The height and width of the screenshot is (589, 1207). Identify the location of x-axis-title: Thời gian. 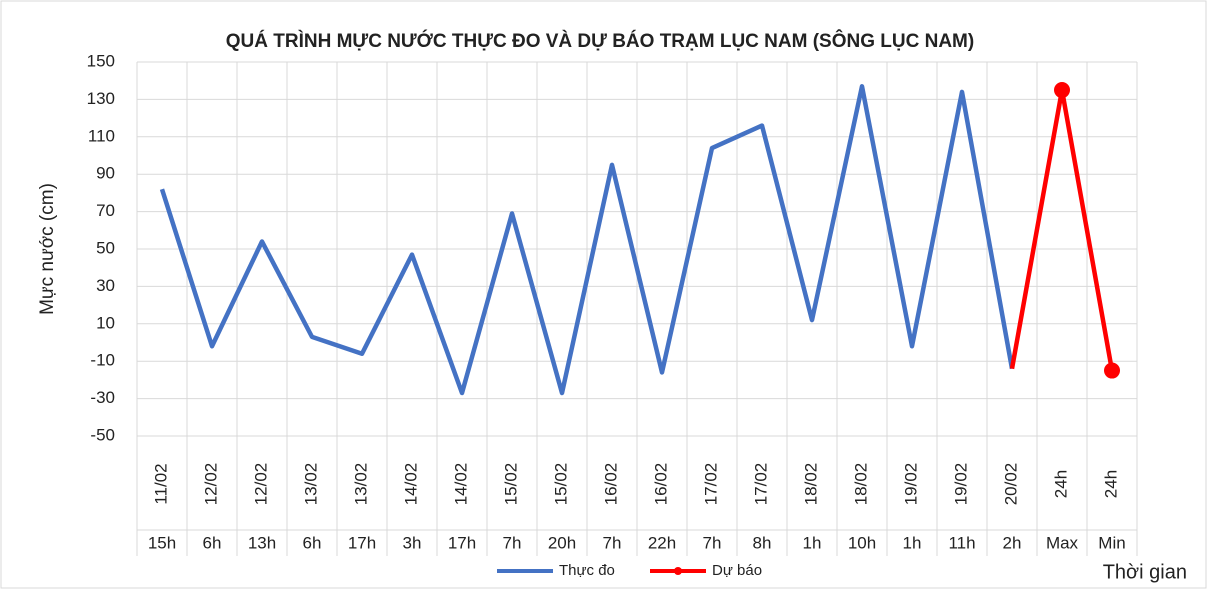
(1145, 572).